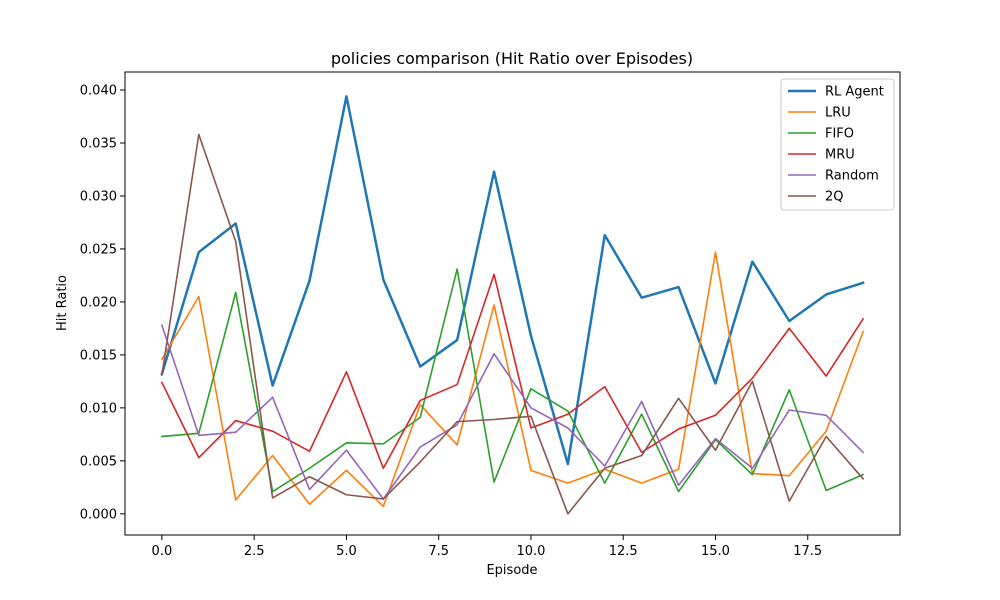 The width and height of the screenshot is (1000, 600). I want to click on legend-label-mru: MRU, so click(840, 155).